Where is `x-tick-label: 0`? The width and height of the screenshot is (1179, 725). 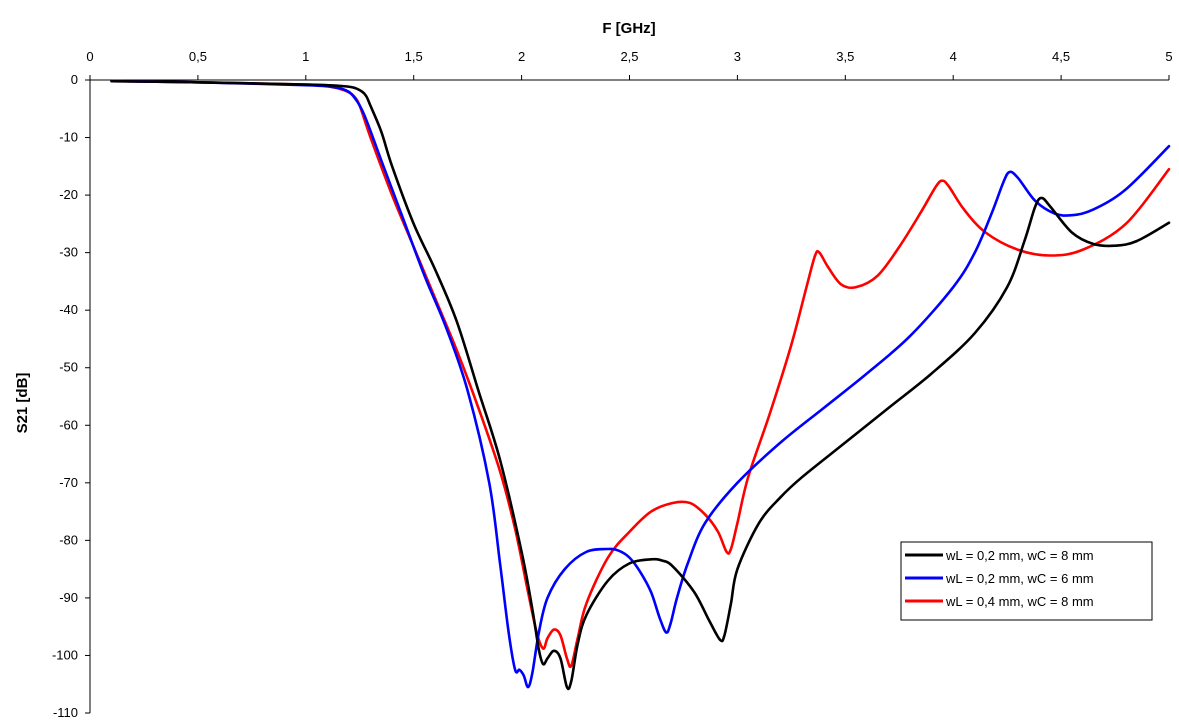
x-tick-label: 0 is located at coordinates (89, 56).